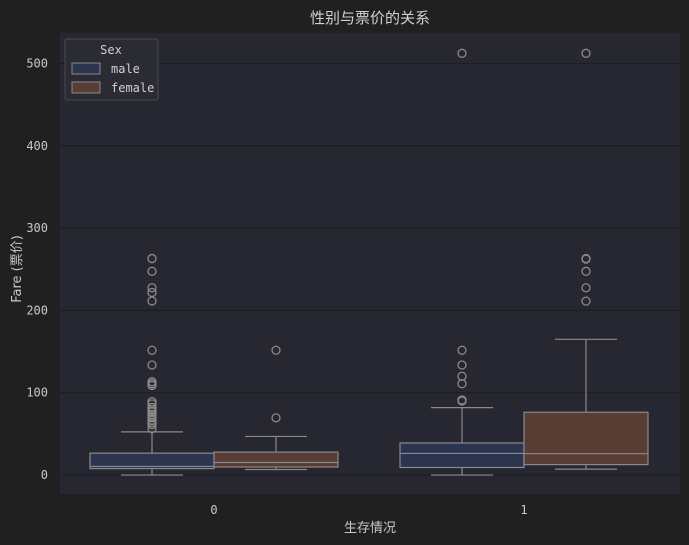  I want to click on legend-swatch-male, so click(86, 68).